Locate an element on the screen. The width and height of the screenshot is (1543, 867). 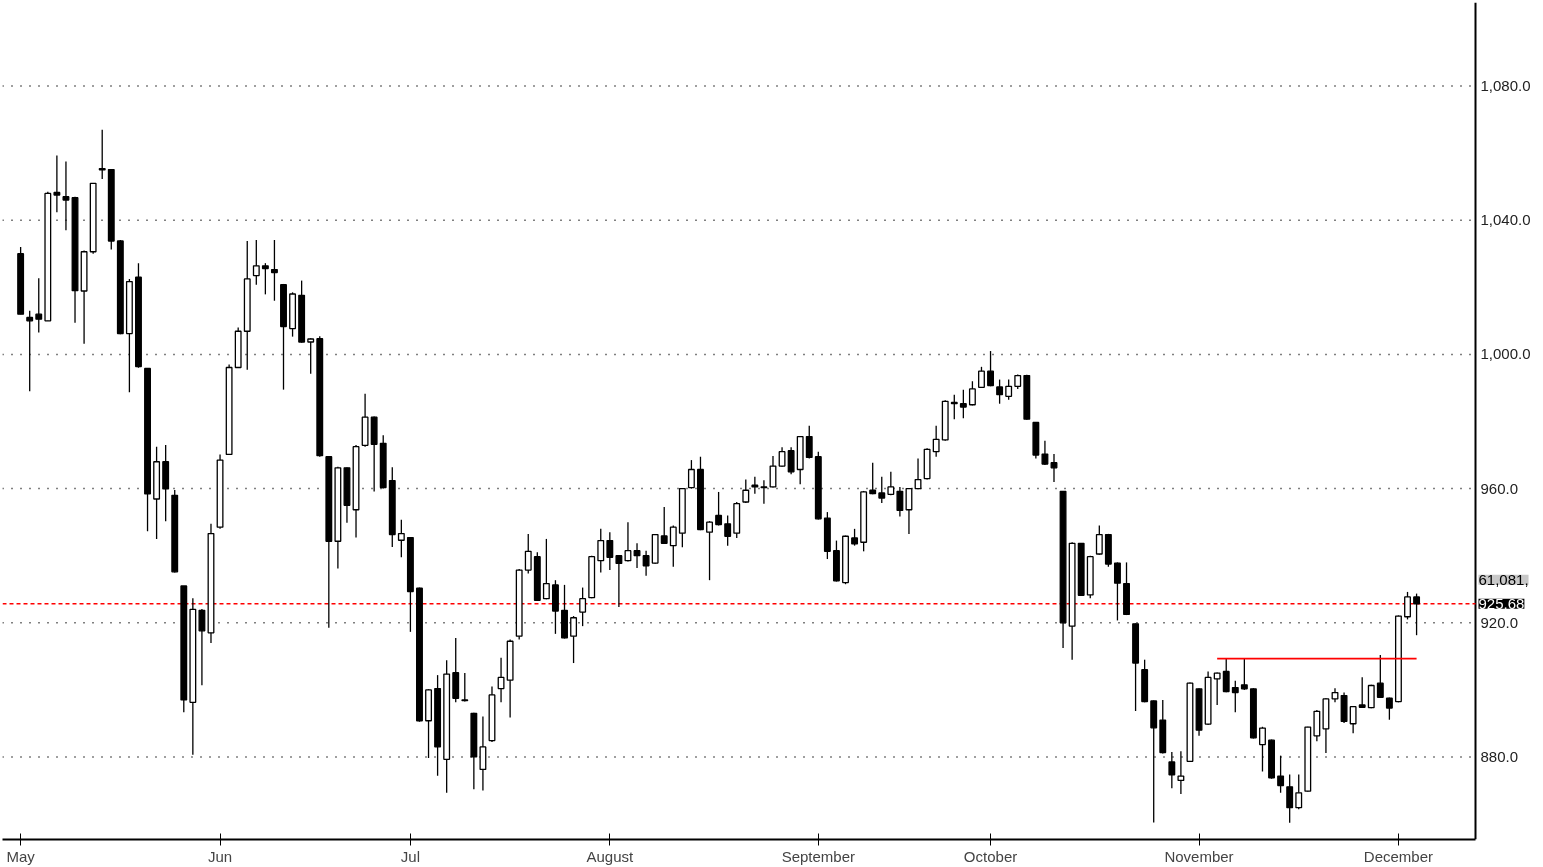
y-tick-label: 960.0 is located at coordinates (1499, 488).